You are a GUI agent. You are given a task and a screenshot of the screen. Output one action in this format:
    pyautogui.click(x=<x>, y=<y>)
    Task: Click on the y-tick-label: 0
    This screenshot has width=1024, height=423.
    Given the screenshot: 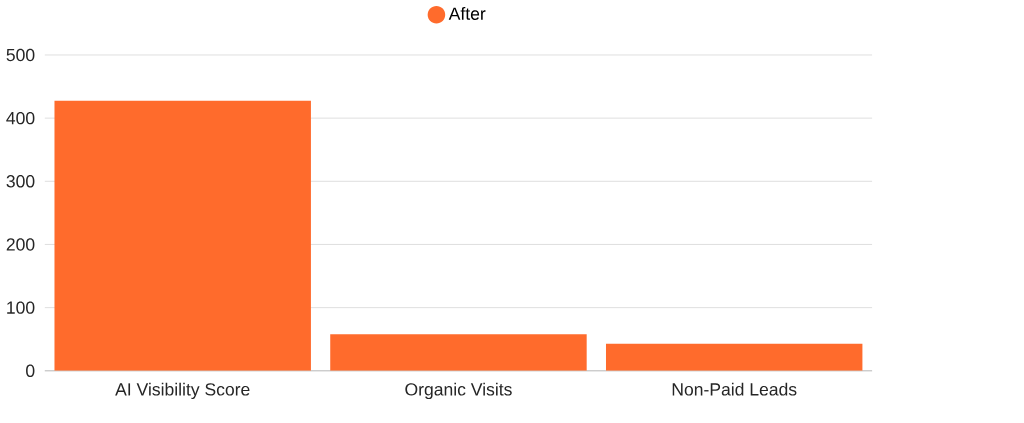 What is the action you would take?
    pyautogui.click(x=30, y=370)
    